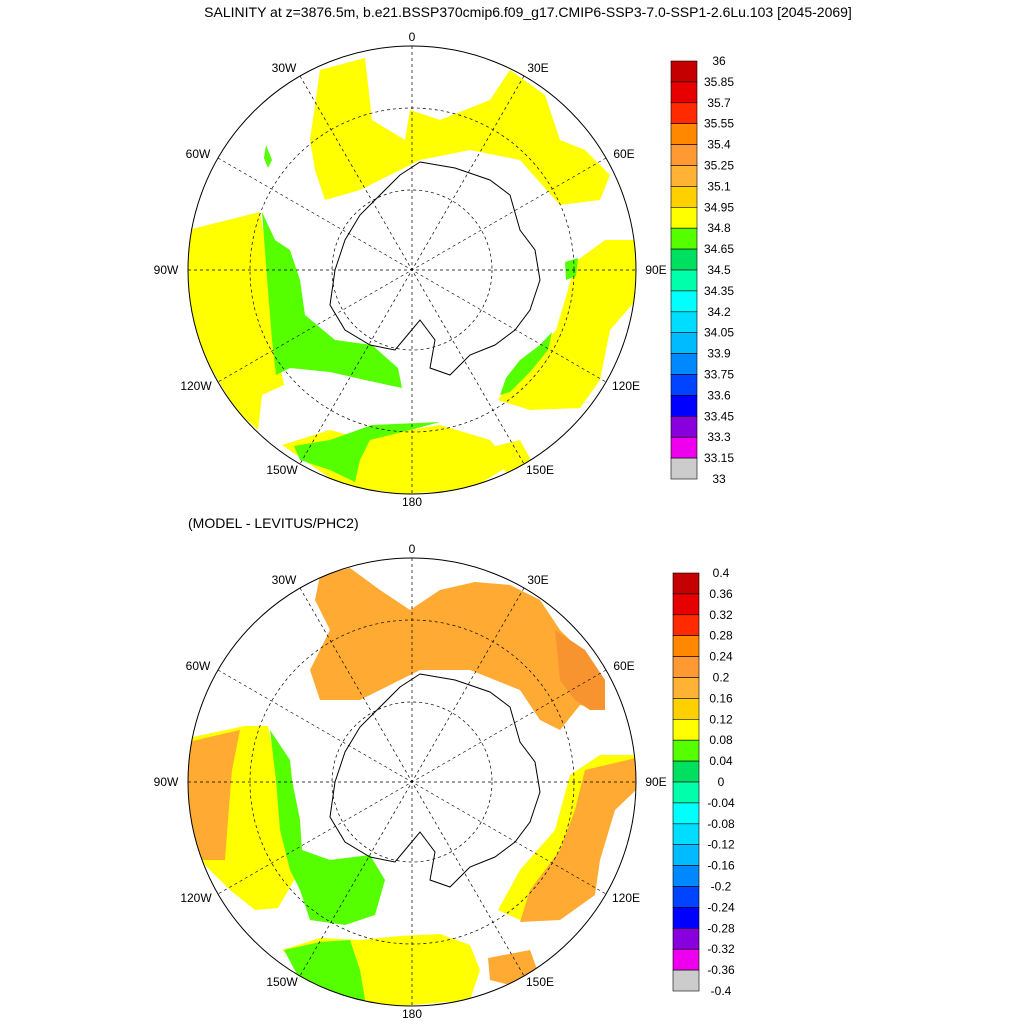  Describe the element at coordinates (721, 740) in the screenshot. I see `bottom-colorbar-label: 0.08` at that location.